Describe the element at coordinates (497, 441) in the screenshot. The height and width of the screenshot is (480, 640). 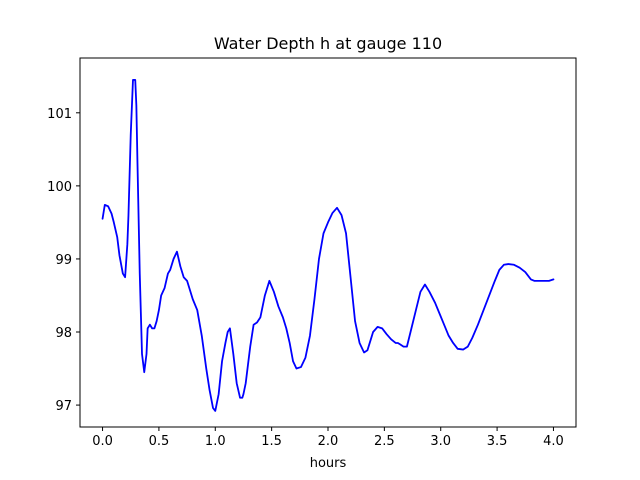
I see `x-tick-label: 3.5` at that location.